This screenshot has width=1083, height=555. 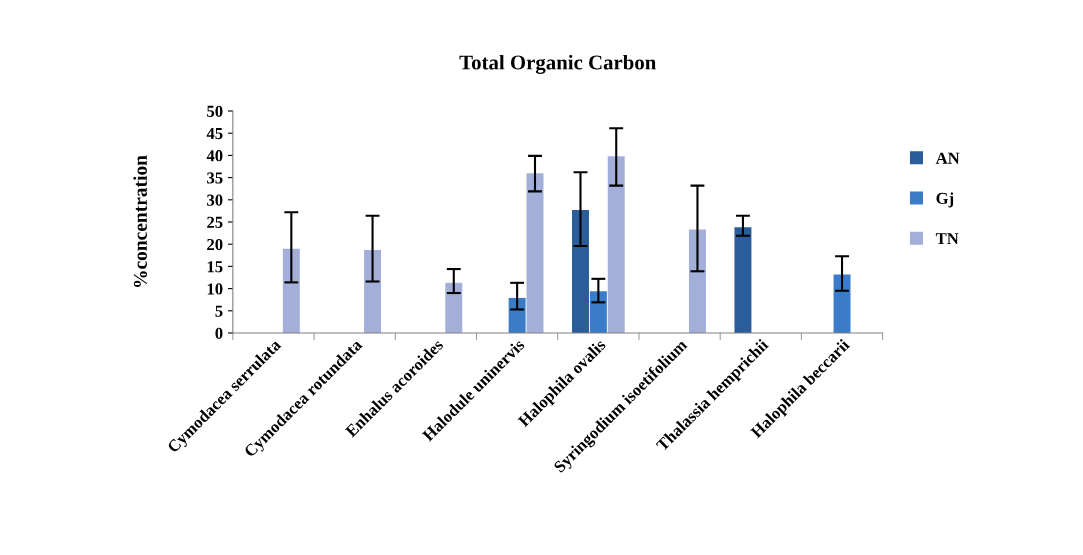 What do you see at coordinates (215, 289) in the screenshot?
I see `y-tick-label: 10` at bounding box center [215, 289].